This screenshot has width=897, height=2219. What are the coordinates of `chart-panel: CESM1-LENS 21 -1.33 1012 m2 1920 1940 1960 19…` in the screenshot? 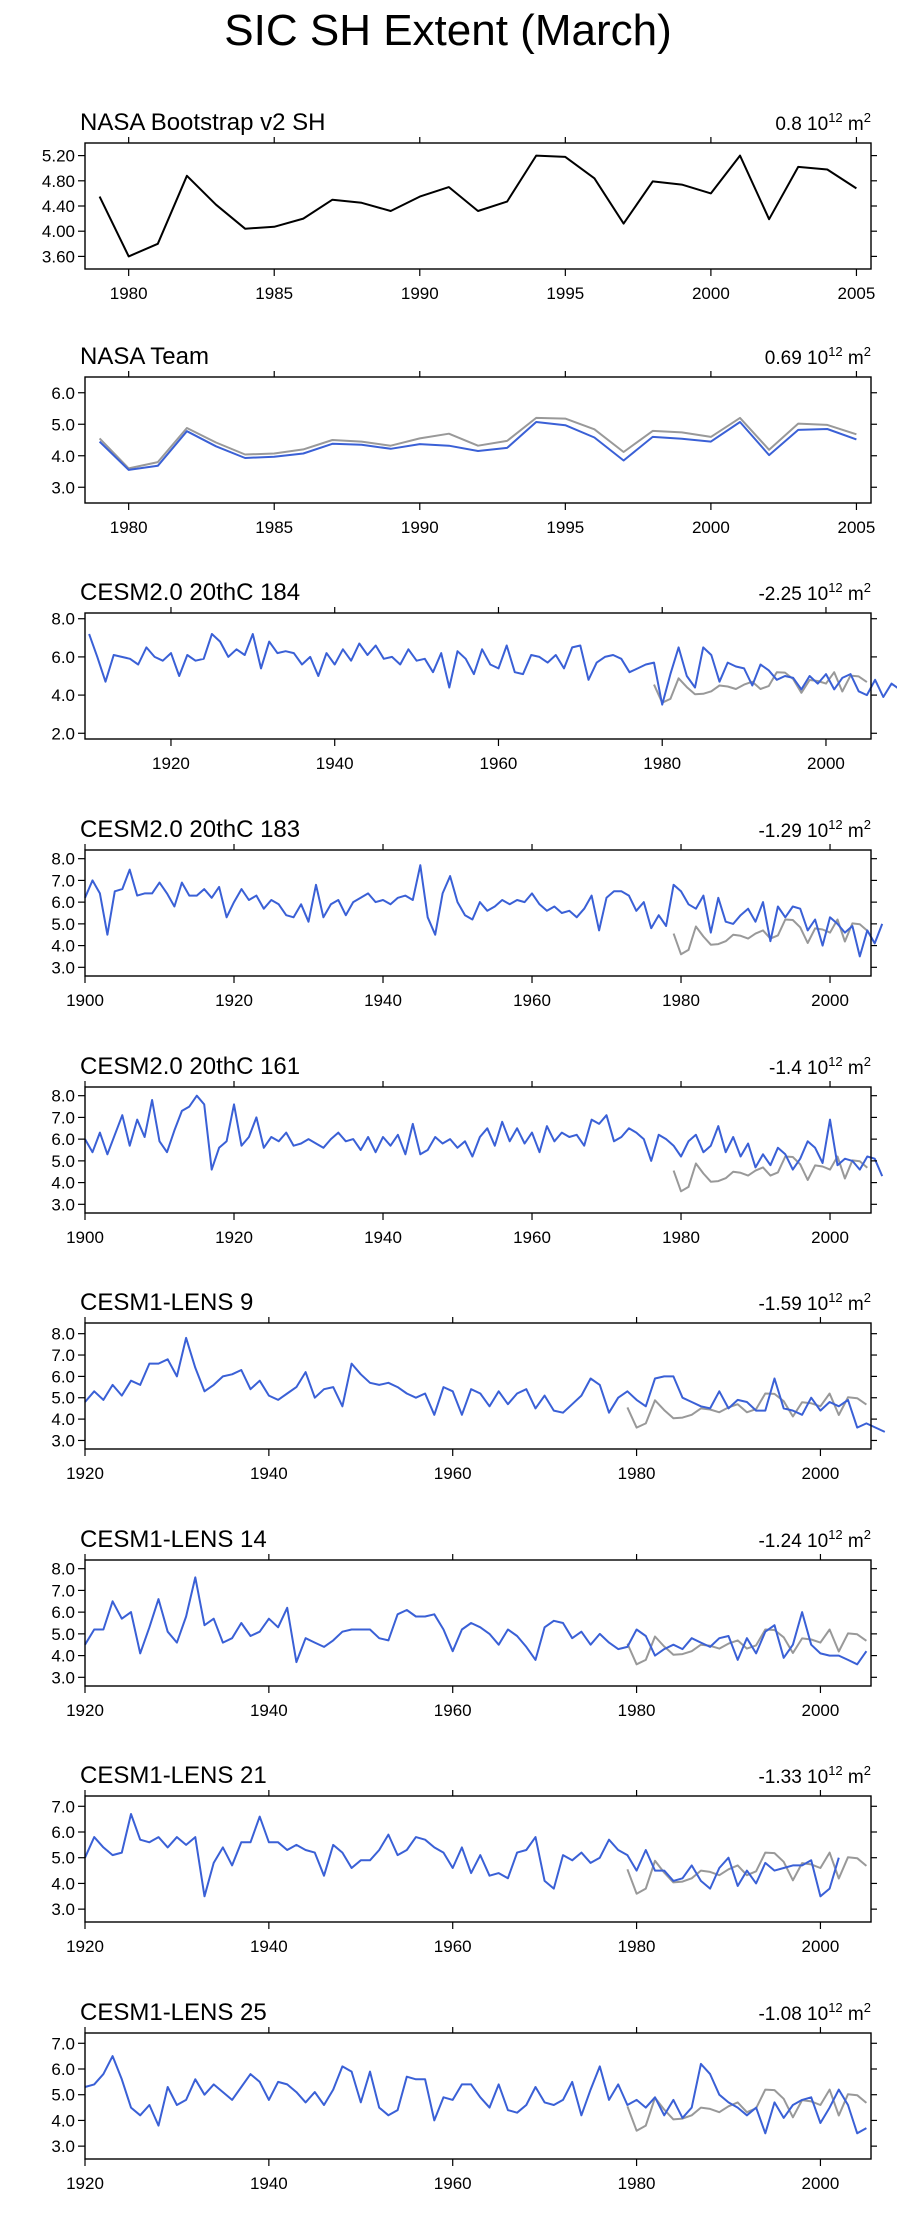 It's located at (464, 1859).